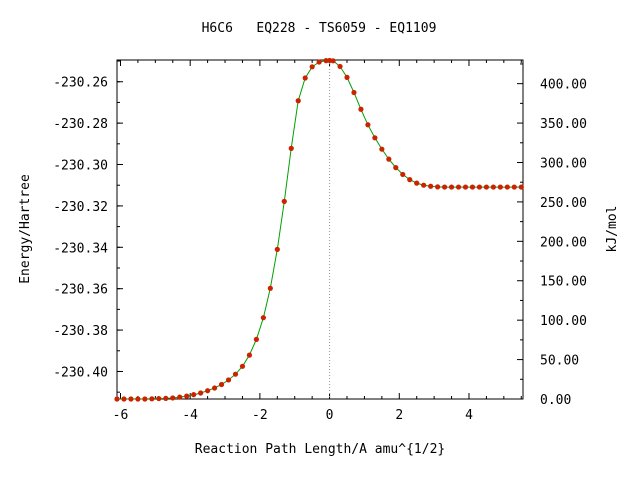  I want to click on y2-tick-label: 350.00, so click(563, 124).